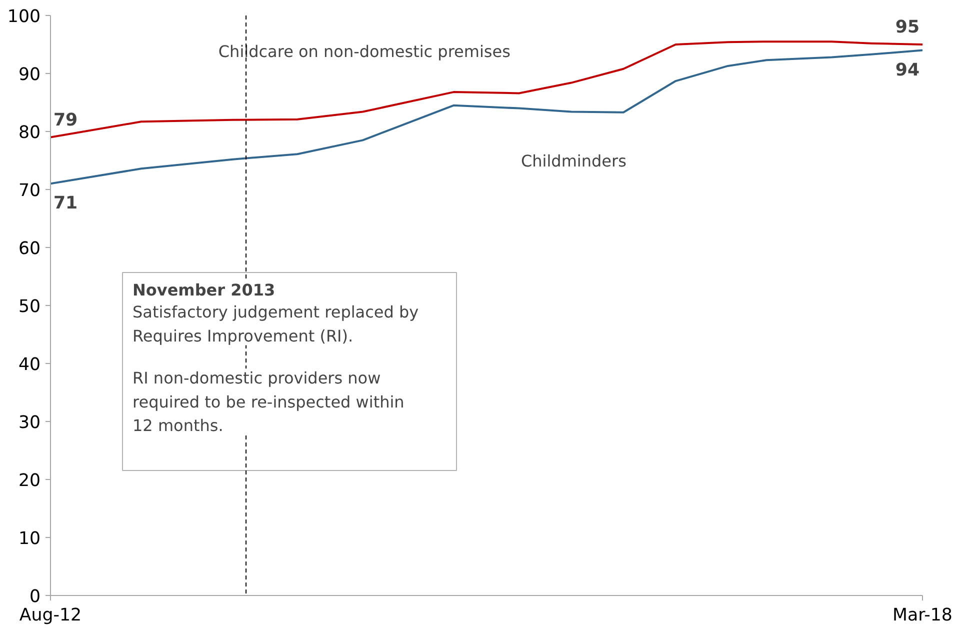 The image size is (960, 640). What do you see at coordinates (907, 70) in the screenshot?
I see `data-label: 94` at bounding box center [907, 70].